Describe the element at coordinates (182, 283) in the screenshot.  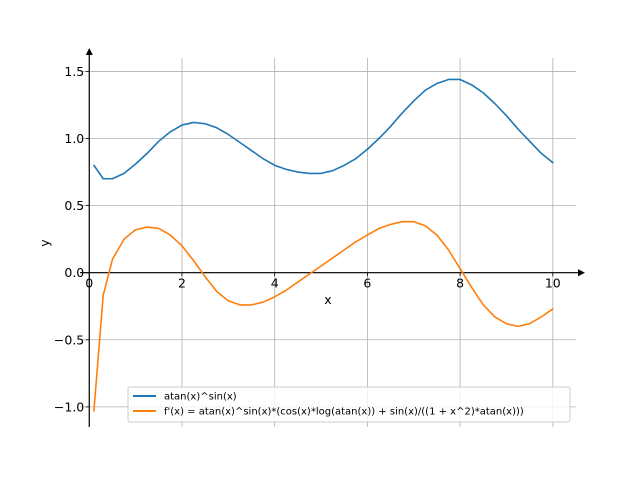
I see `x-tick-label: 2` at that location.